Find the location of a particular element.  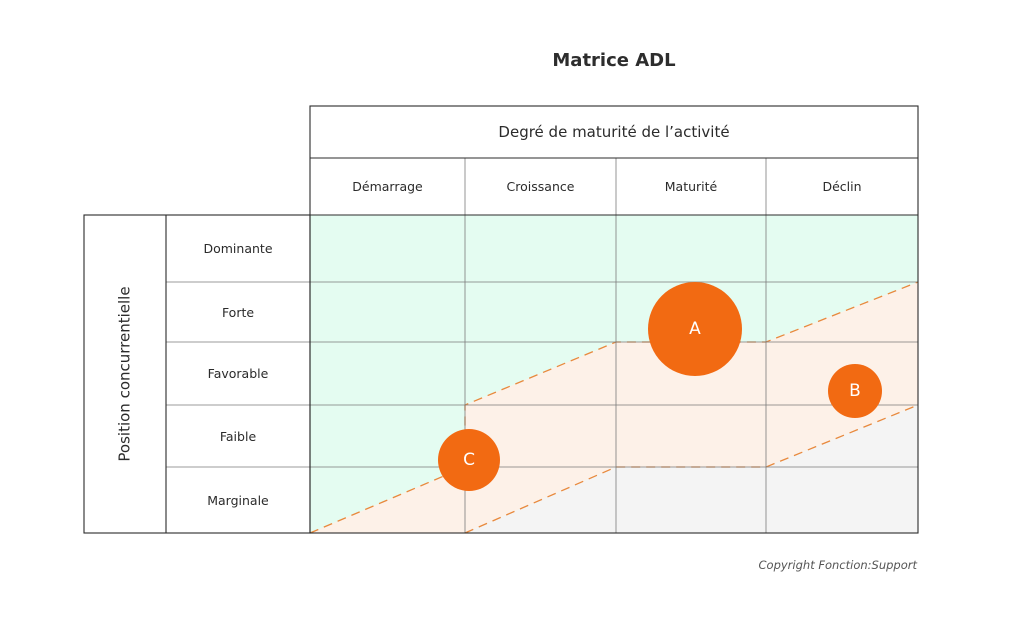

row-label-marginale: Marginale is located at coordinates (238, 500).